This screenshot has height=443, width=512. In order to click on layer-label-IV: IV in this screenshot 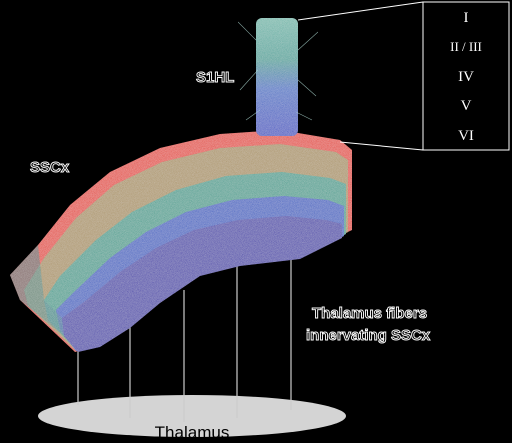, I will do `click(466, 77)`.